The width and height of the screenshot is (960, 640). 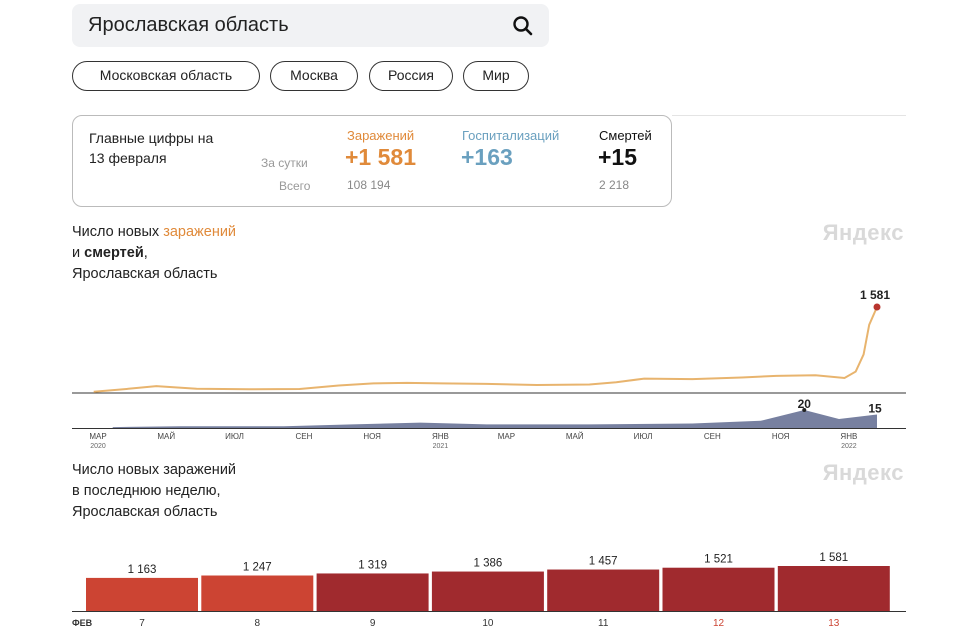 What do you see at coordinates (789, 115) in the screenshot?
I see `divider` at bounding box center [789, 115].